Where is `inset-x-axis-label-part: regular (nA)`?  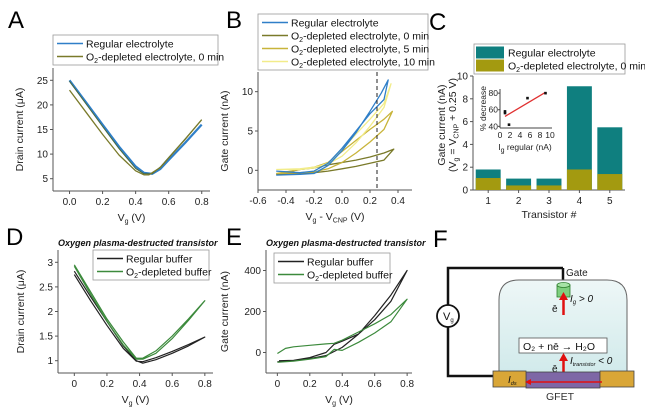 inset-x-axis-label-part: regular (nA) is located at coordinates (528, 147).